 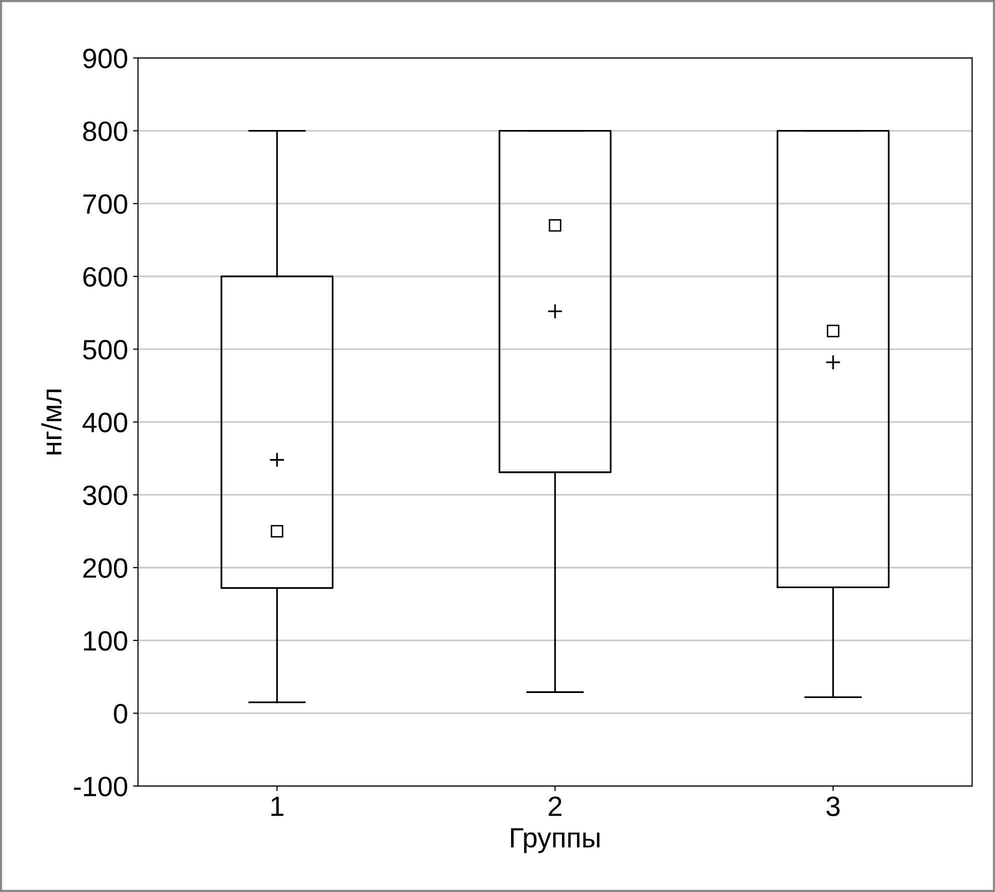 What do you see at coordinates (105, 350) in the screenshot?
I see `y-tick-label: 500` at bounding box center [105, 350].